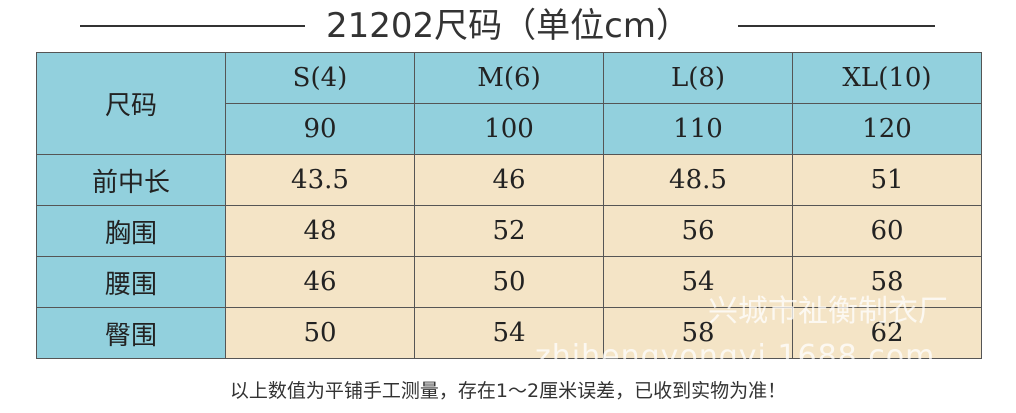 This screenshot has height=413, width=1016. Describe the element at coordinates (192, 26) in the screenshot. I see `title-rule-left` at that location.